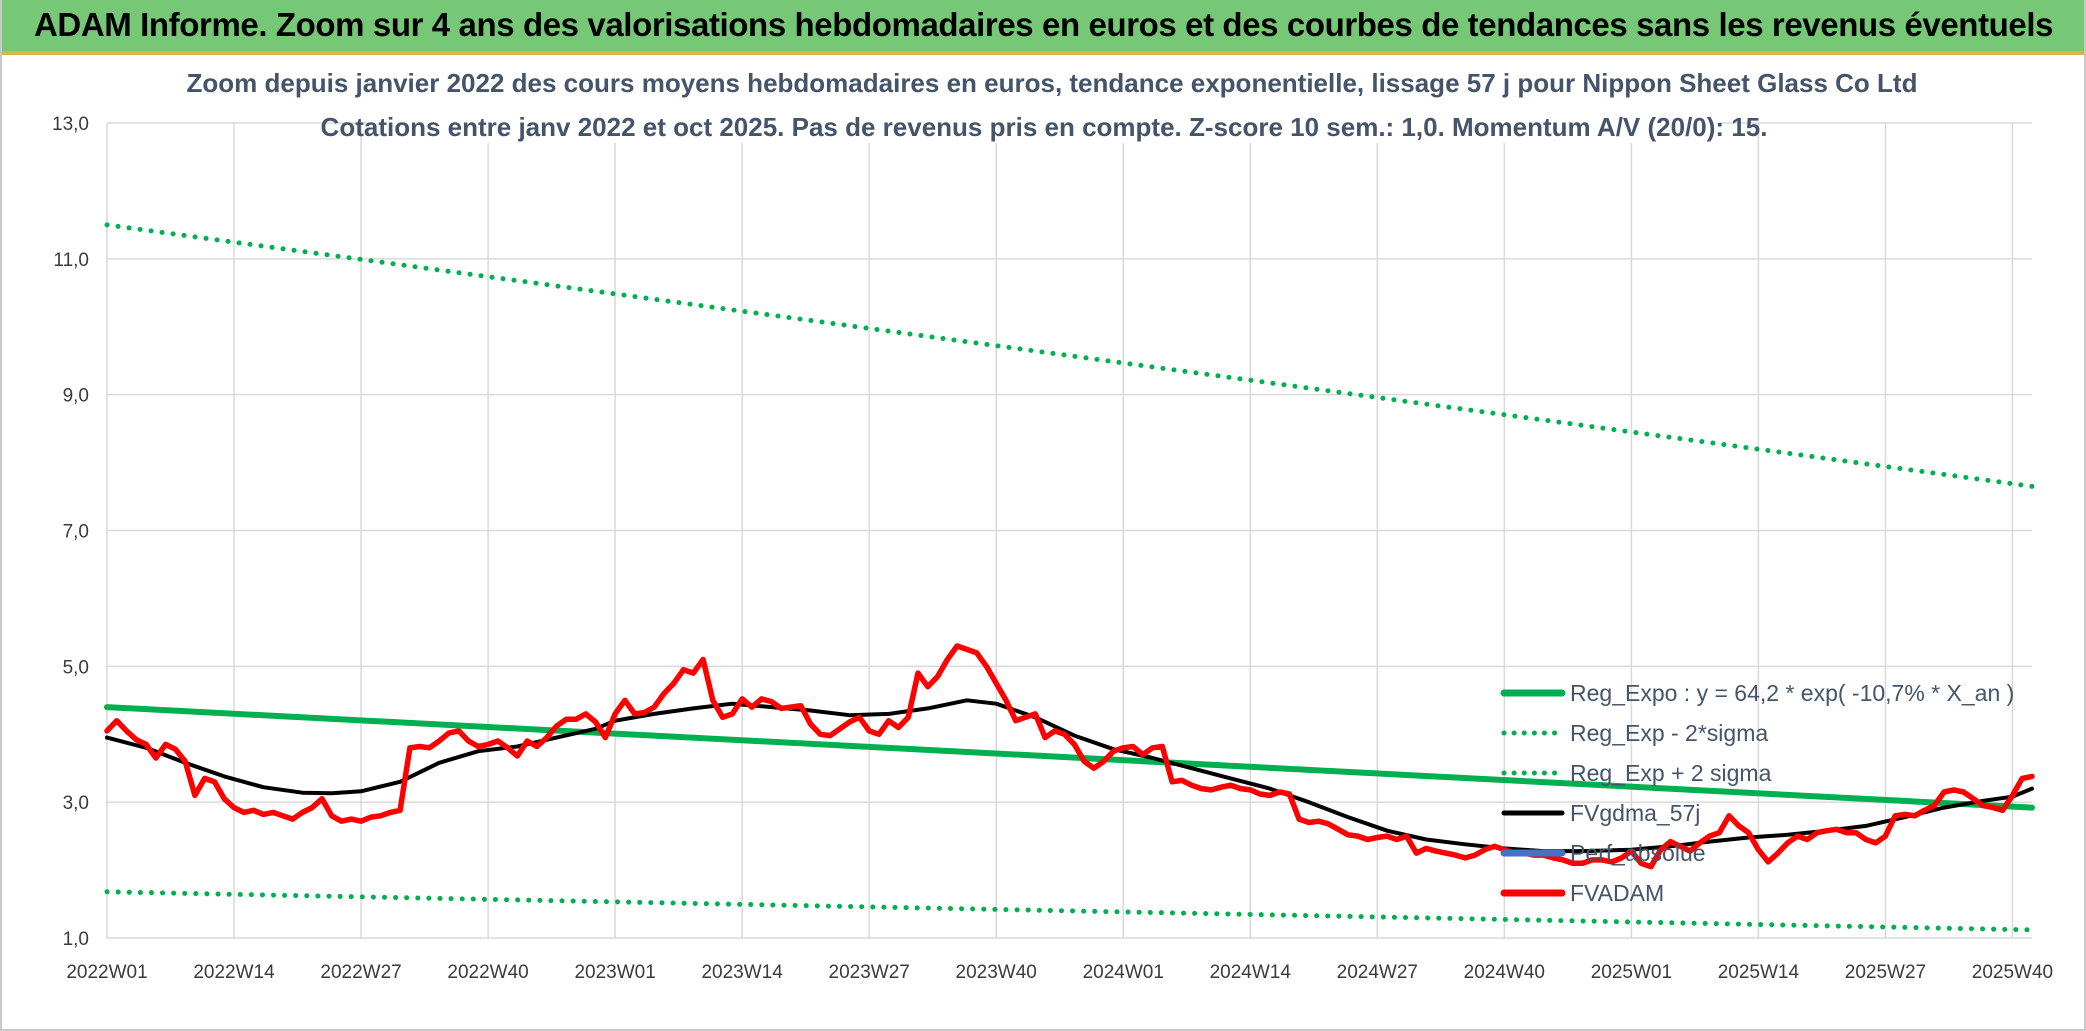 Image resolution: width=2086 pixels, height=1031 pixels. What do you see at coordinates (614, 972) in the screenshot?
I see `x-tick-label: 2023W01` at bounding box center [614, 972].